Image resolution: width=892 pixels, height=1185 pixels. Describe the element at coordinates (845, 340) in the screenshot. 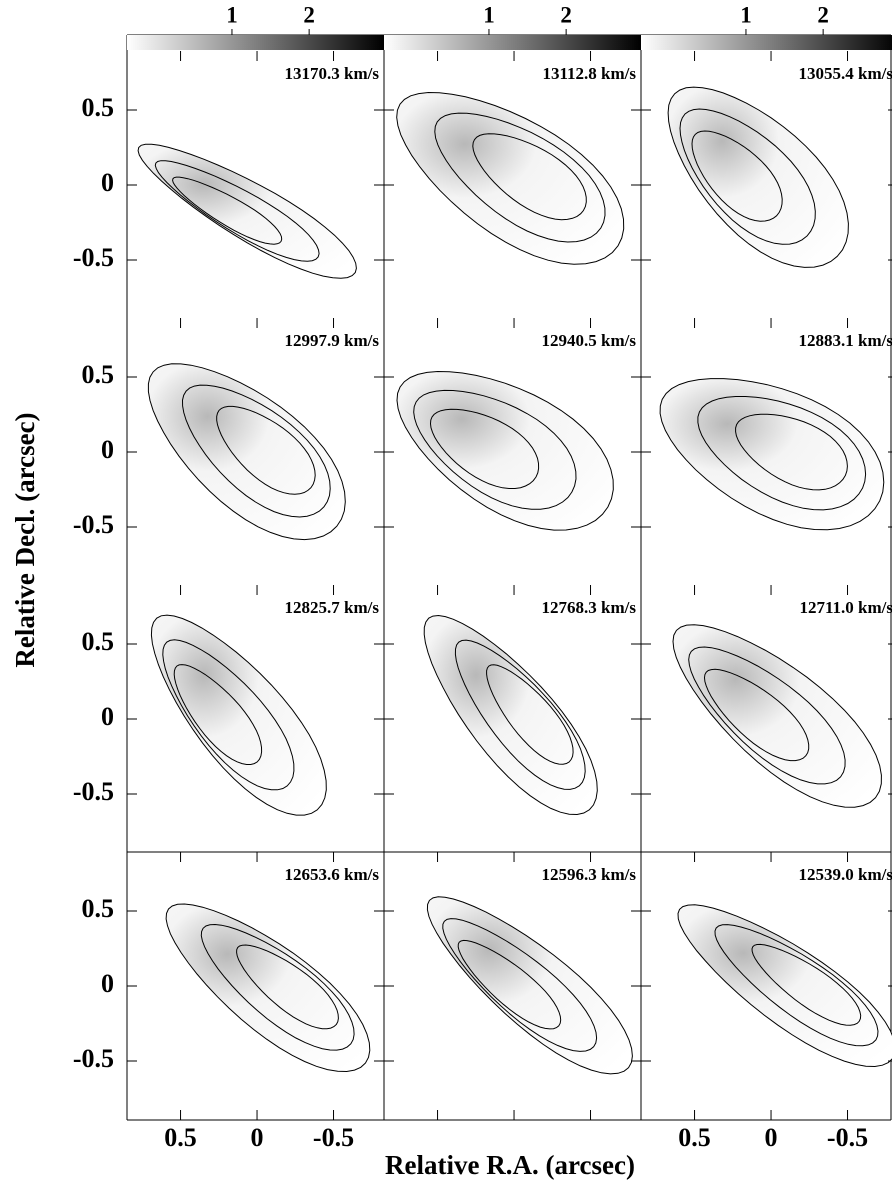

I see `panel-label: 12883.1 km/s` at that location.